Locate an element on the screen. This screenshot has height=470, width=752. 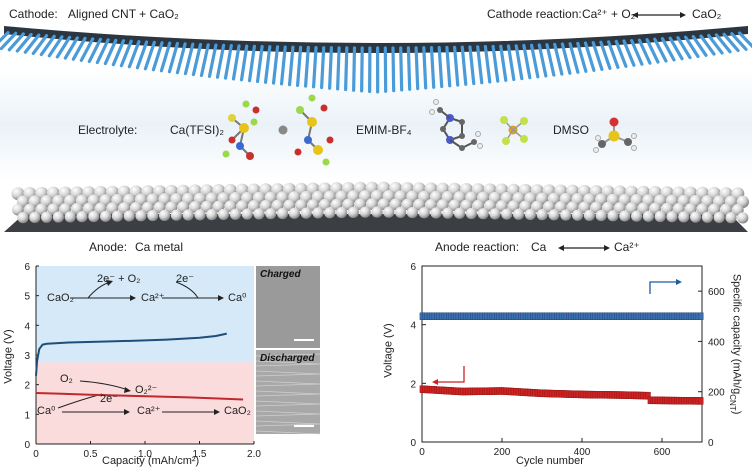
emim-molecule is located at coordinates (456, 125).